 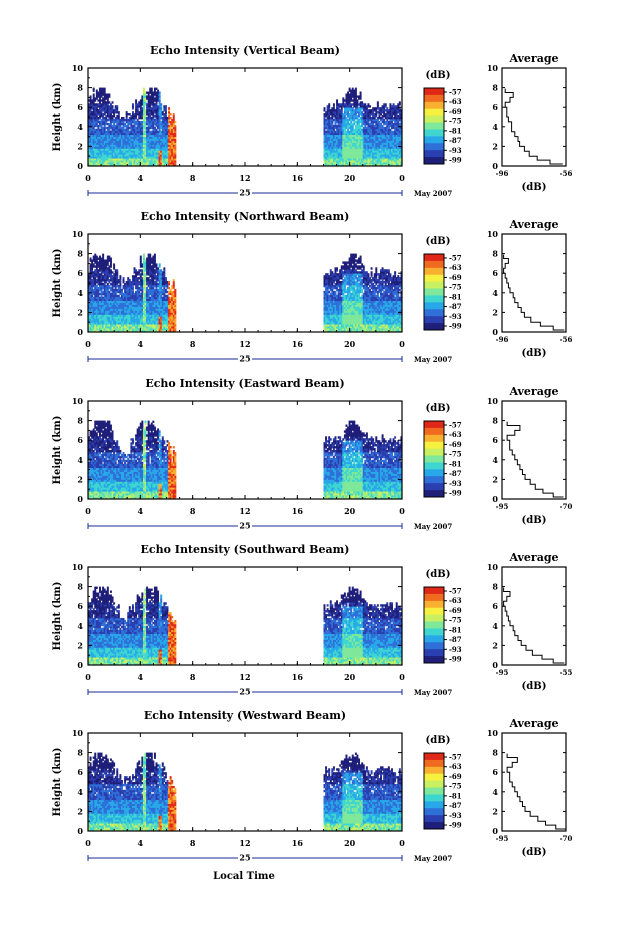 I want to click on average-title: Average, so click(x=533, y=58).